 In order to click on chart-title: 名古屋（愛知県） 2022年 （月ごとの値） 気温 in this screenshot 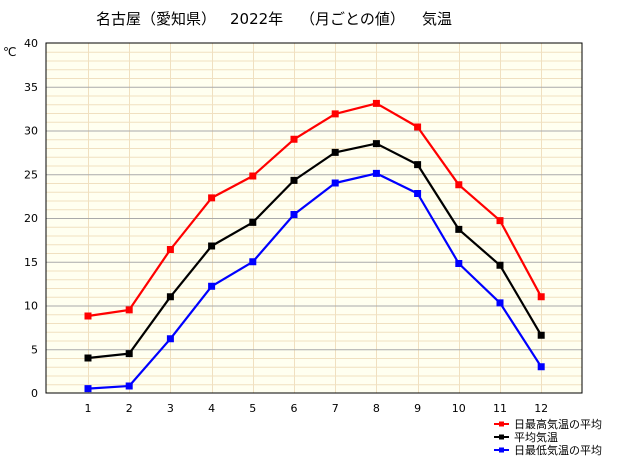, I will do `click(274, 19)`.